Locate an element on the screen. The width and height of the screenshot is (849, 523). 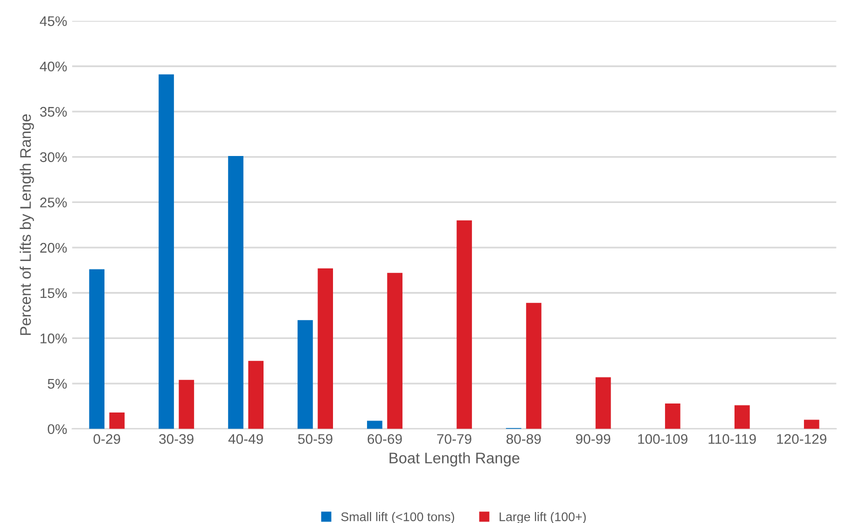
x-tick-label: 30-39 is located at coordinates (176, 439).